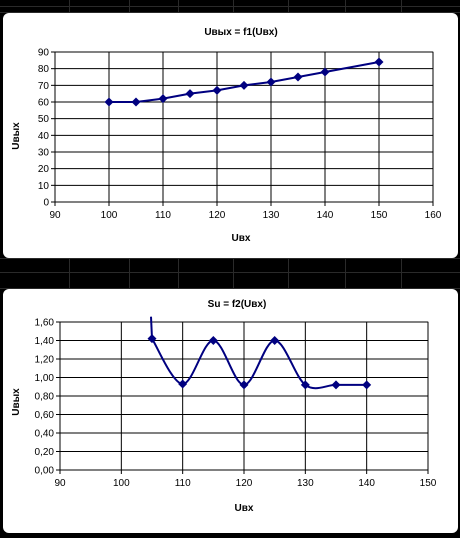 This screenshot has width=460, height=538. Describe the element at coordinates (433, 215) in the screenshot. I see `x-tick-label: 160` at that location.